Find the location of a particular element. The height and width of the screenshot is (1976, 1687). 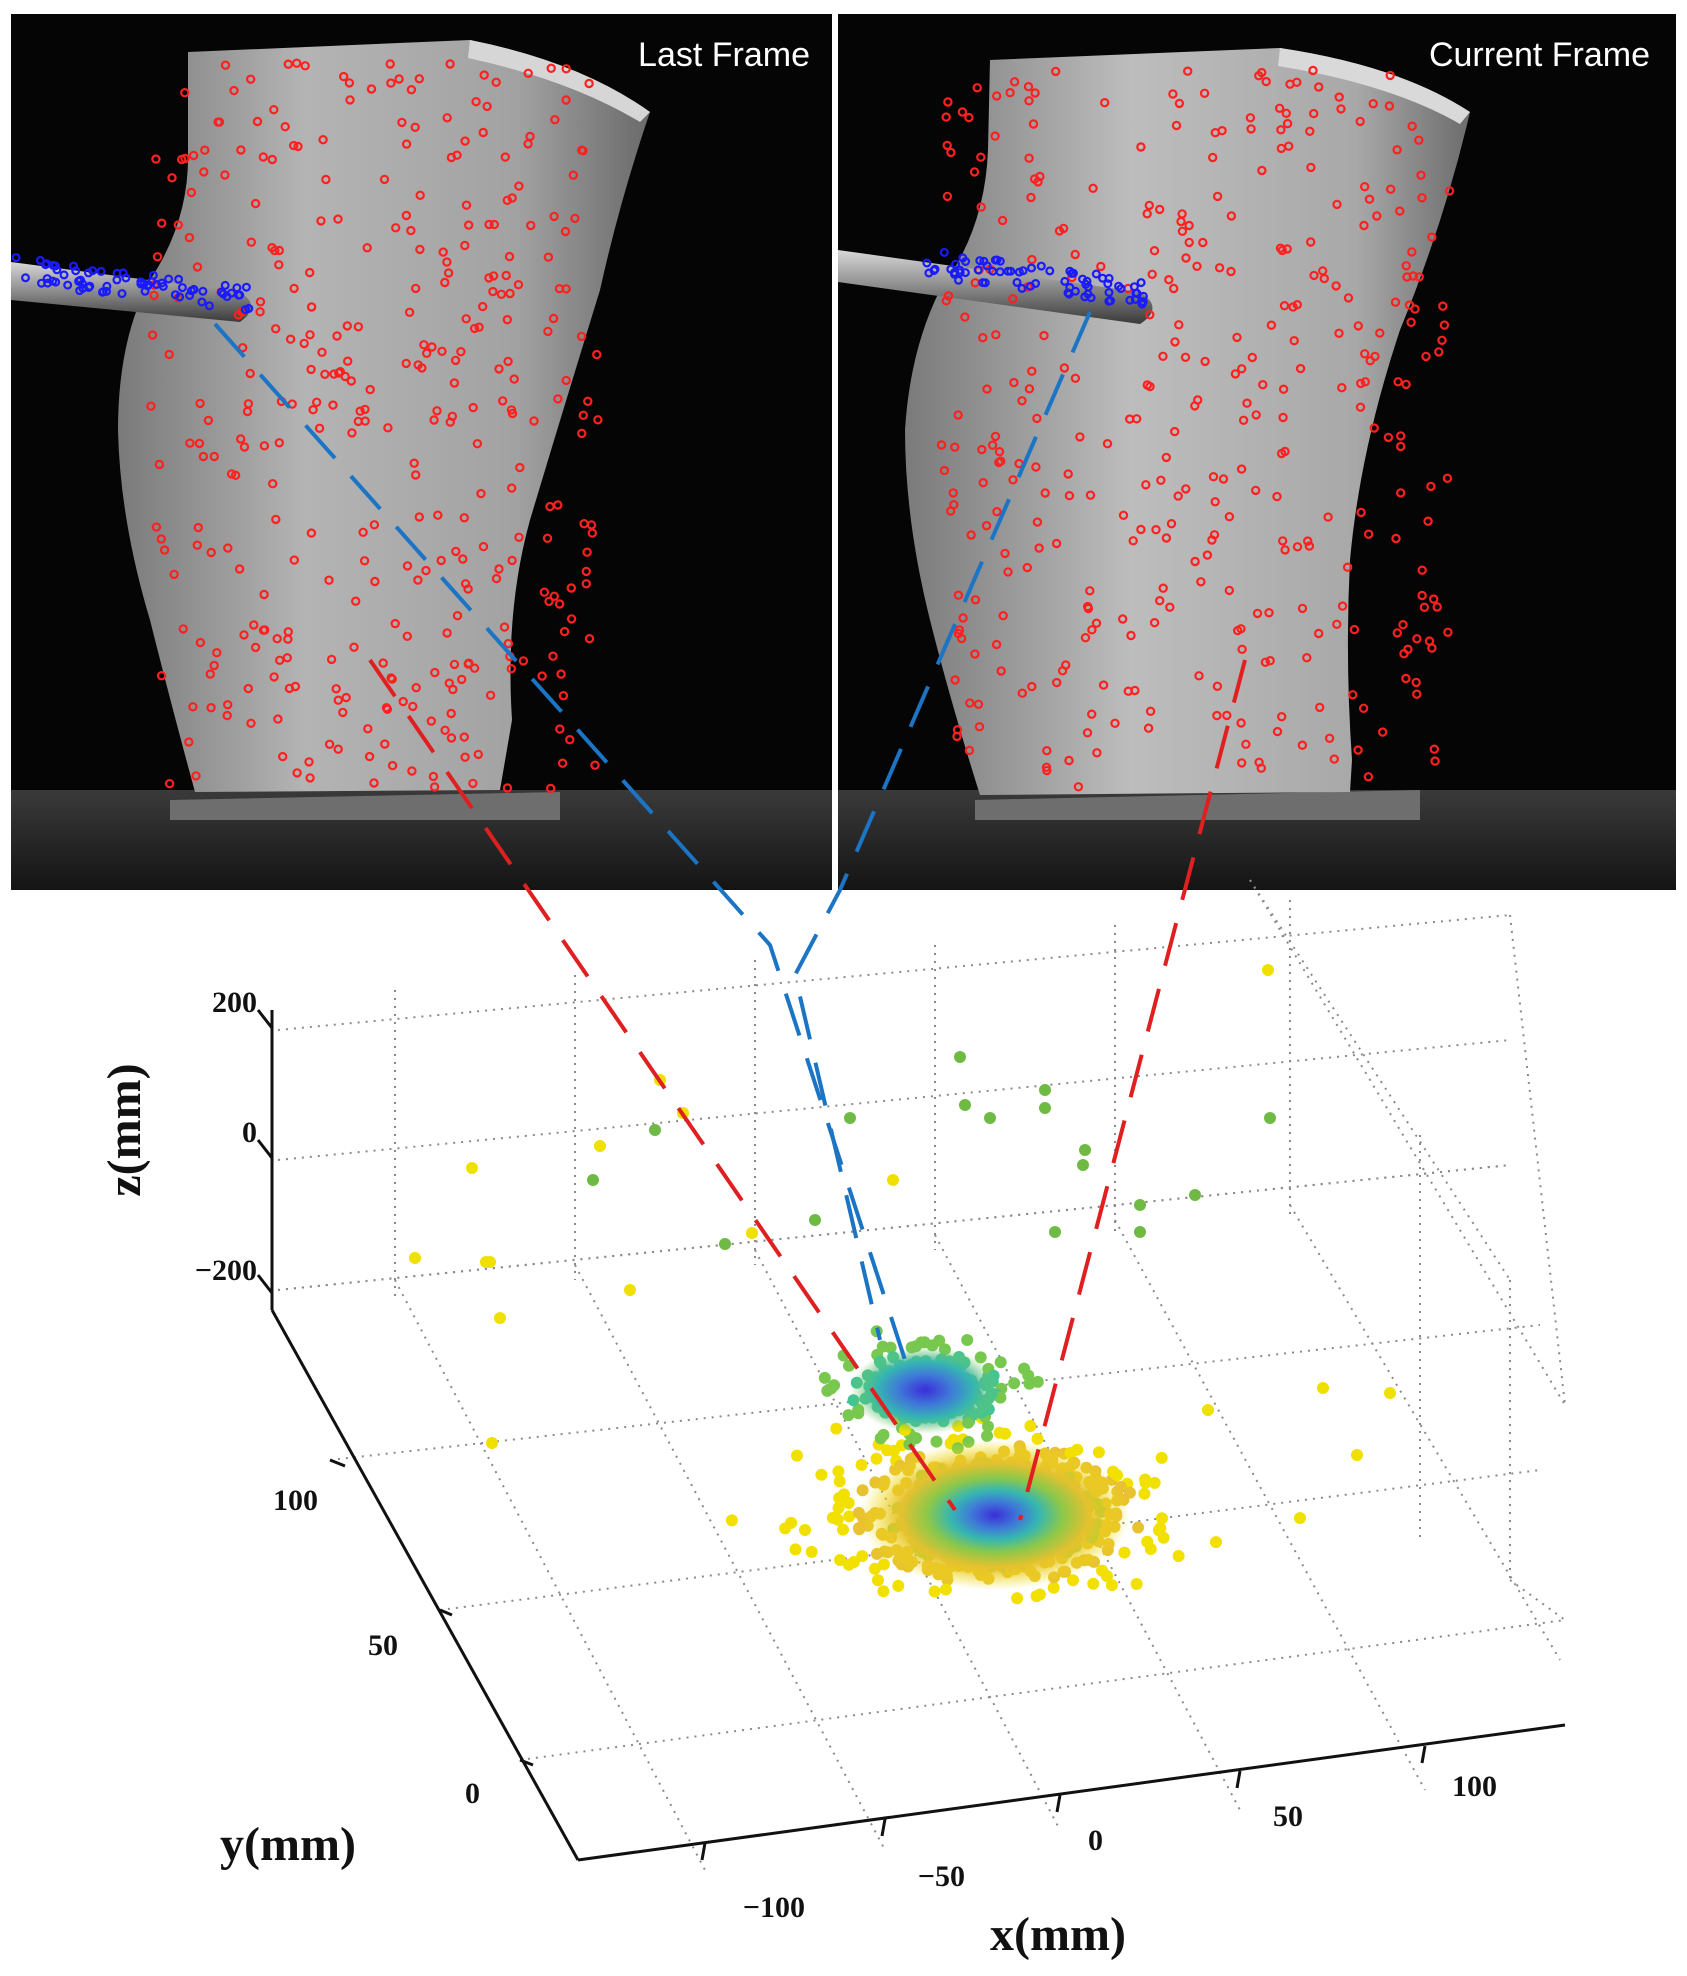

current-frame-caption: Current Frame is located at coordinates (1539, 55).